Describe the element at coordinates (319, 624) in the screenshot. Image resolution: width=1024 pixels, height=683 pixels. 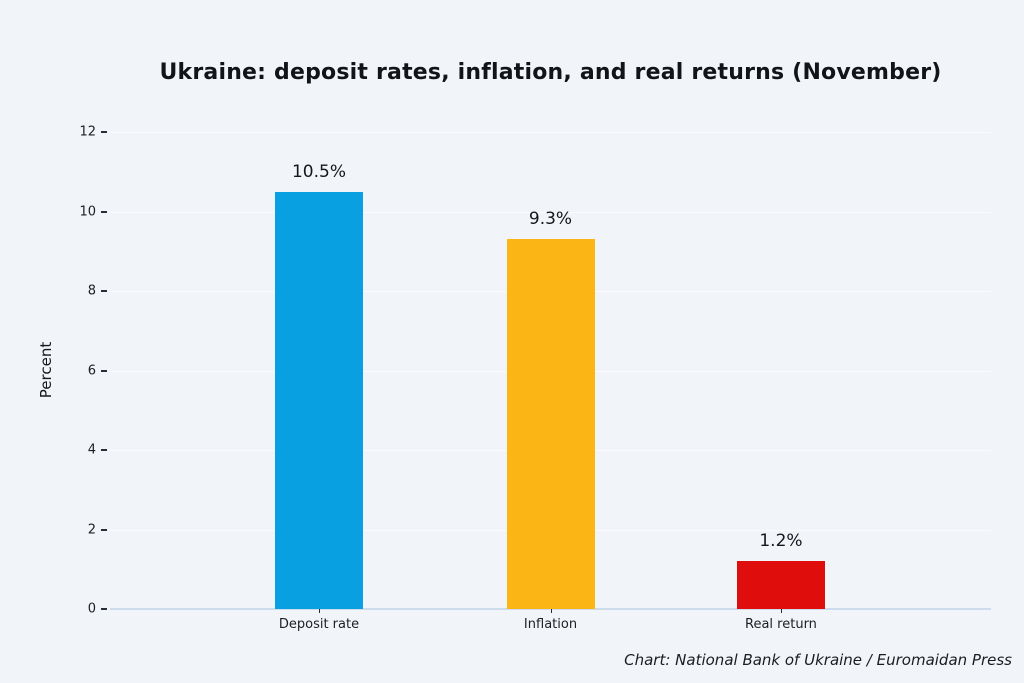
I see `x-tick-label: Deposit rate` at that location.